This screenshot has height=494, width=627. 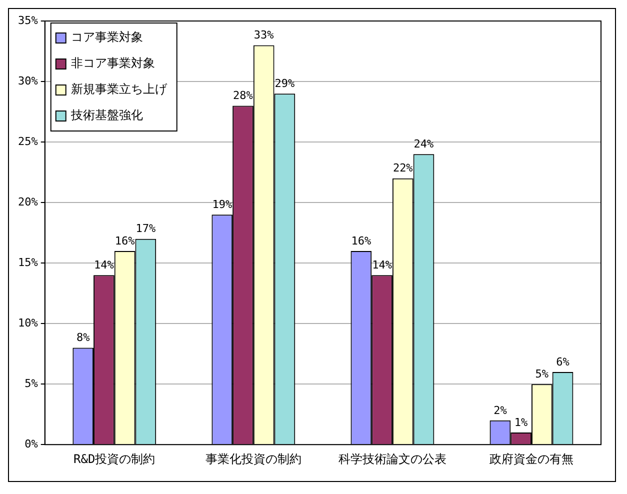 What do you see at coordinates (253, 459) in the screenshot?
I see `x-tick-label: 事業化投資の制約` at bounding box center [253, 459].